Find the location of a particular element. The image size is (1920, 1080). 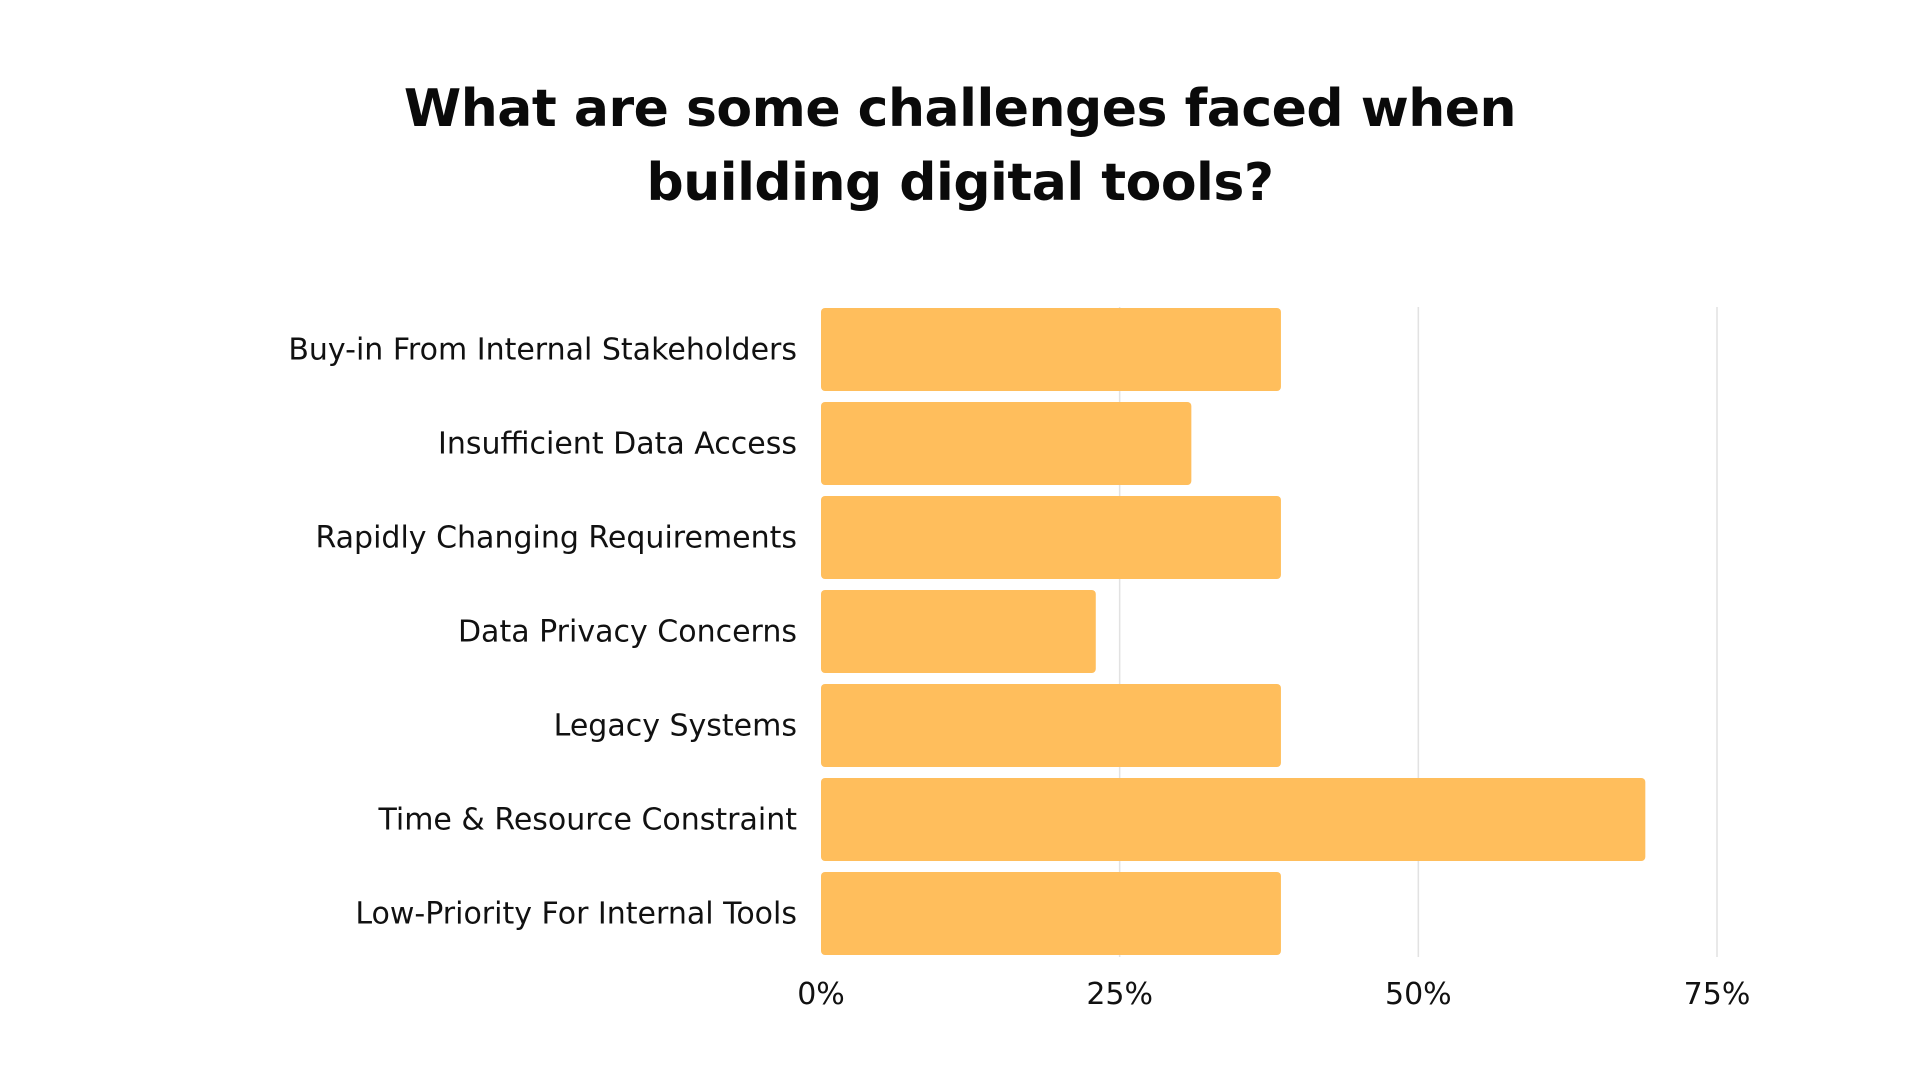

category-label-2: Rapidly Changing Requirements is located at coordinates (556, 538).